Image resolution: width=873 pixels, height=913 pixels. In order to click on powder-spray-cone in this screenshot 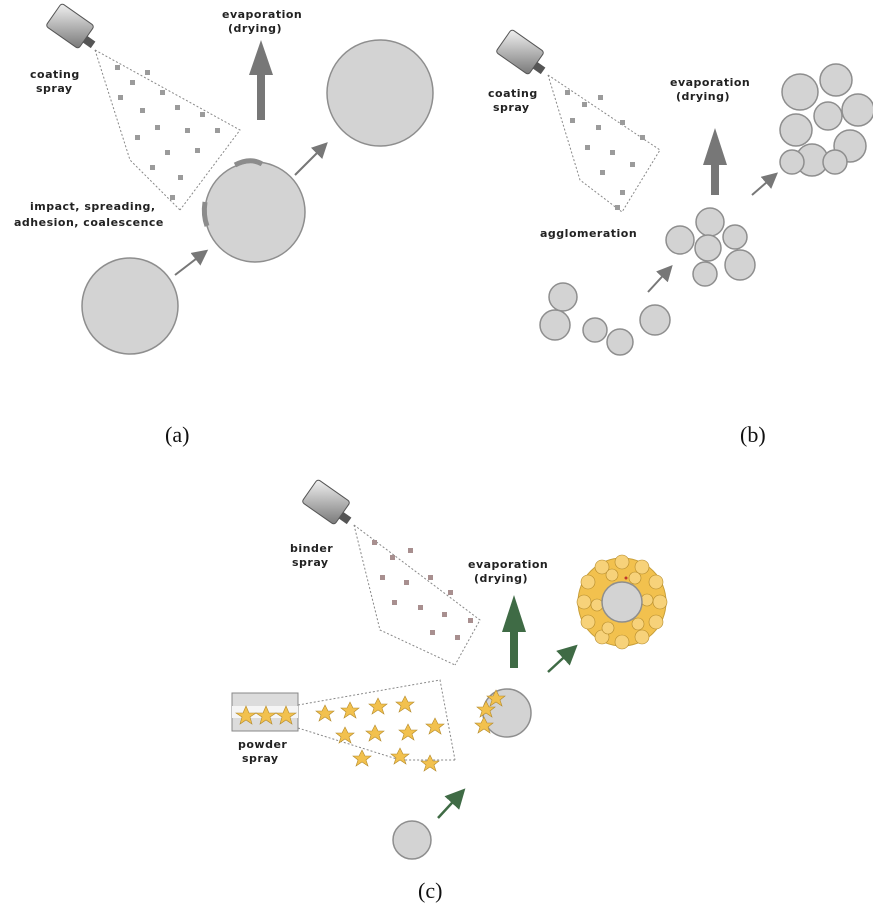, I will do `click(376, 720)`.